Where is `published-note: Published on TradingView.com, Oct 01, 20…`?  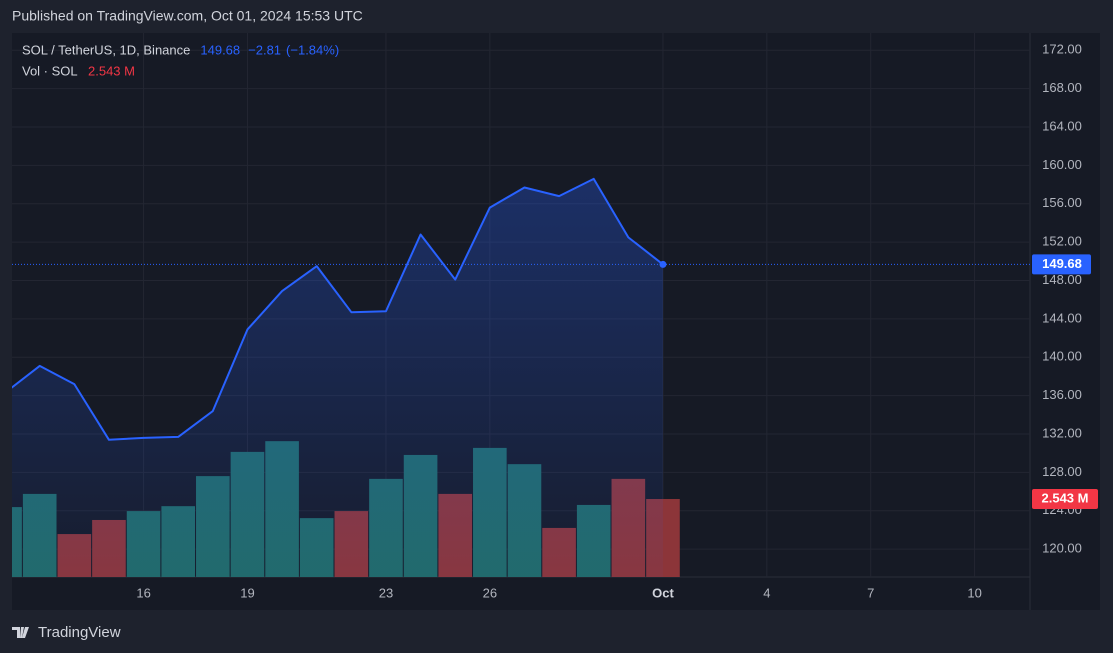 published-note: Published on TradingView.com, Oct 01, 20… is located at coordinates (187, 16).